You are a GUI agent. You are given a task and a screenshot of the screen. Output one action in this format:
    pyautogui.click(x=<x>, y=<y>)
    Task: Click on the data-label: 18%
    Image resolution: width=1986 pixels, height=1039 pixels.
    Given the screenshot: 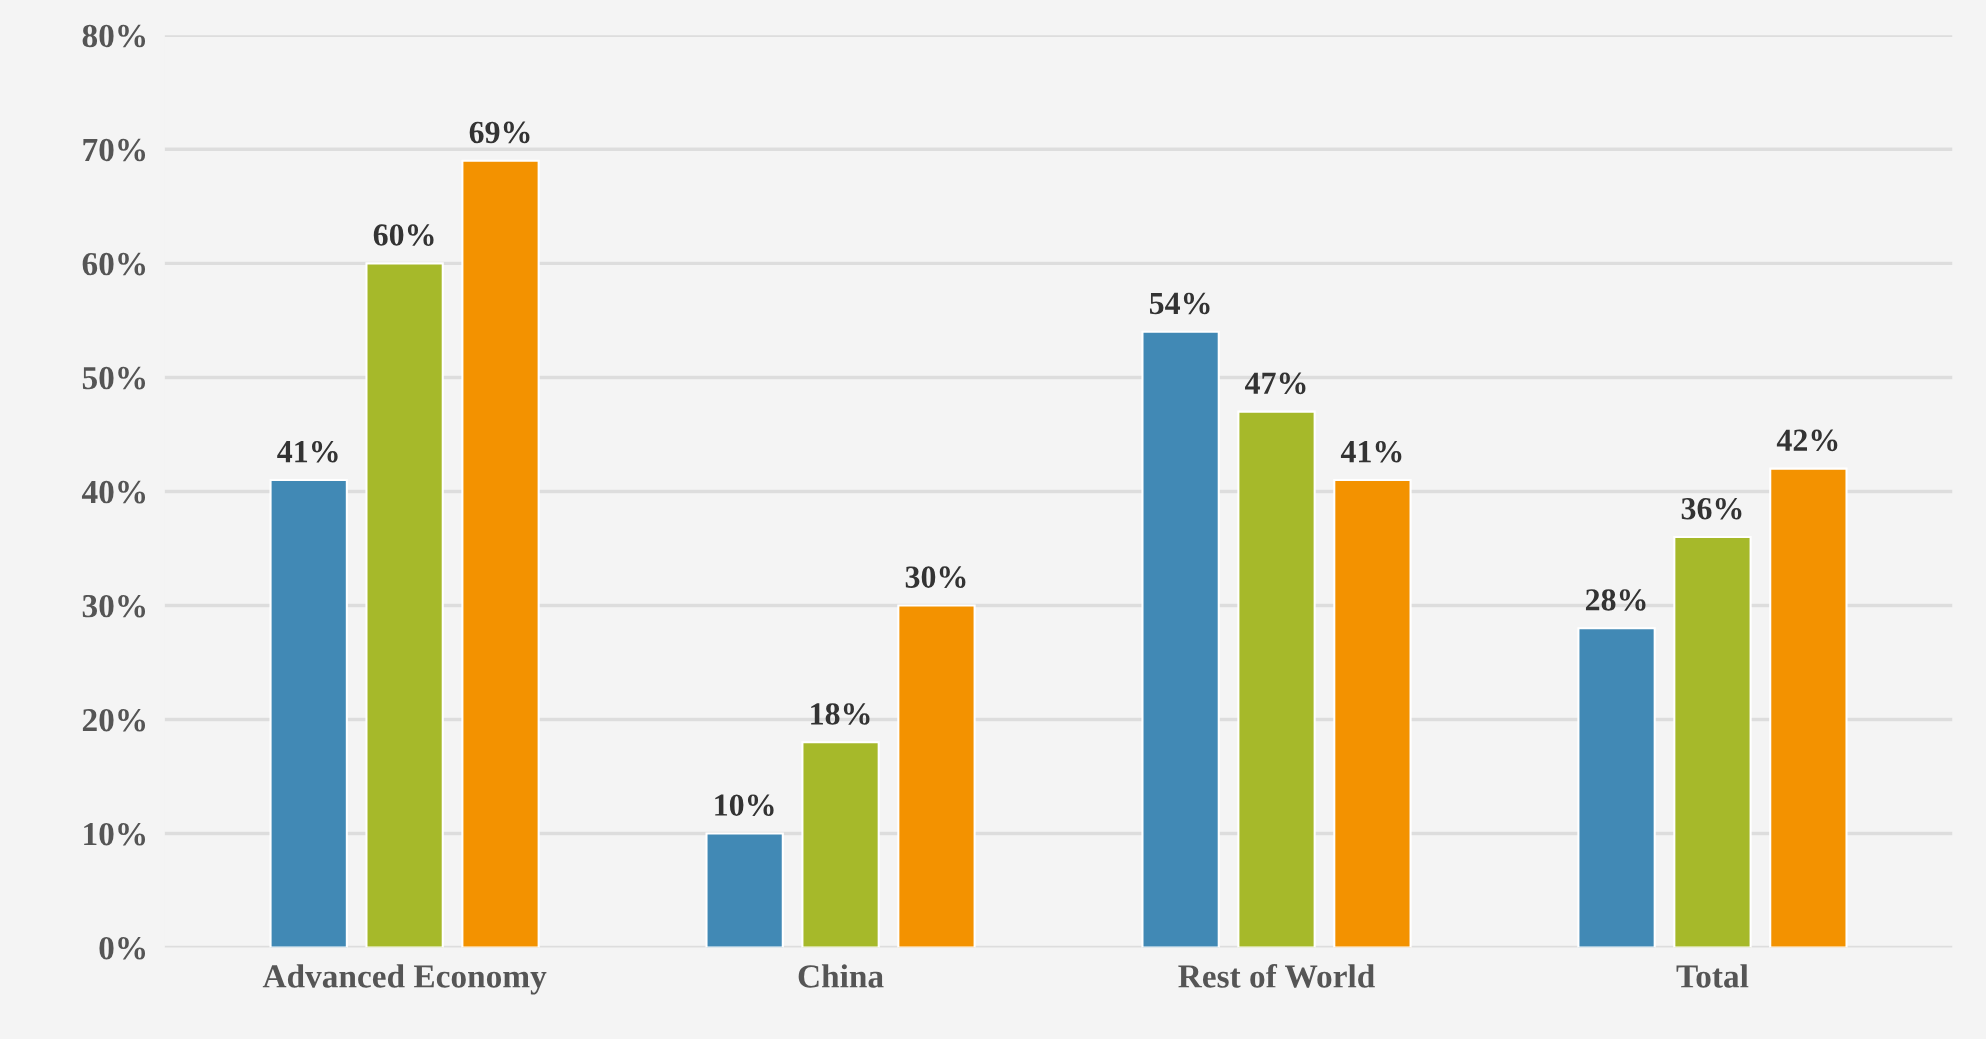 What is the action you would take?
    pyautogui.click(x=840, y=714)
    